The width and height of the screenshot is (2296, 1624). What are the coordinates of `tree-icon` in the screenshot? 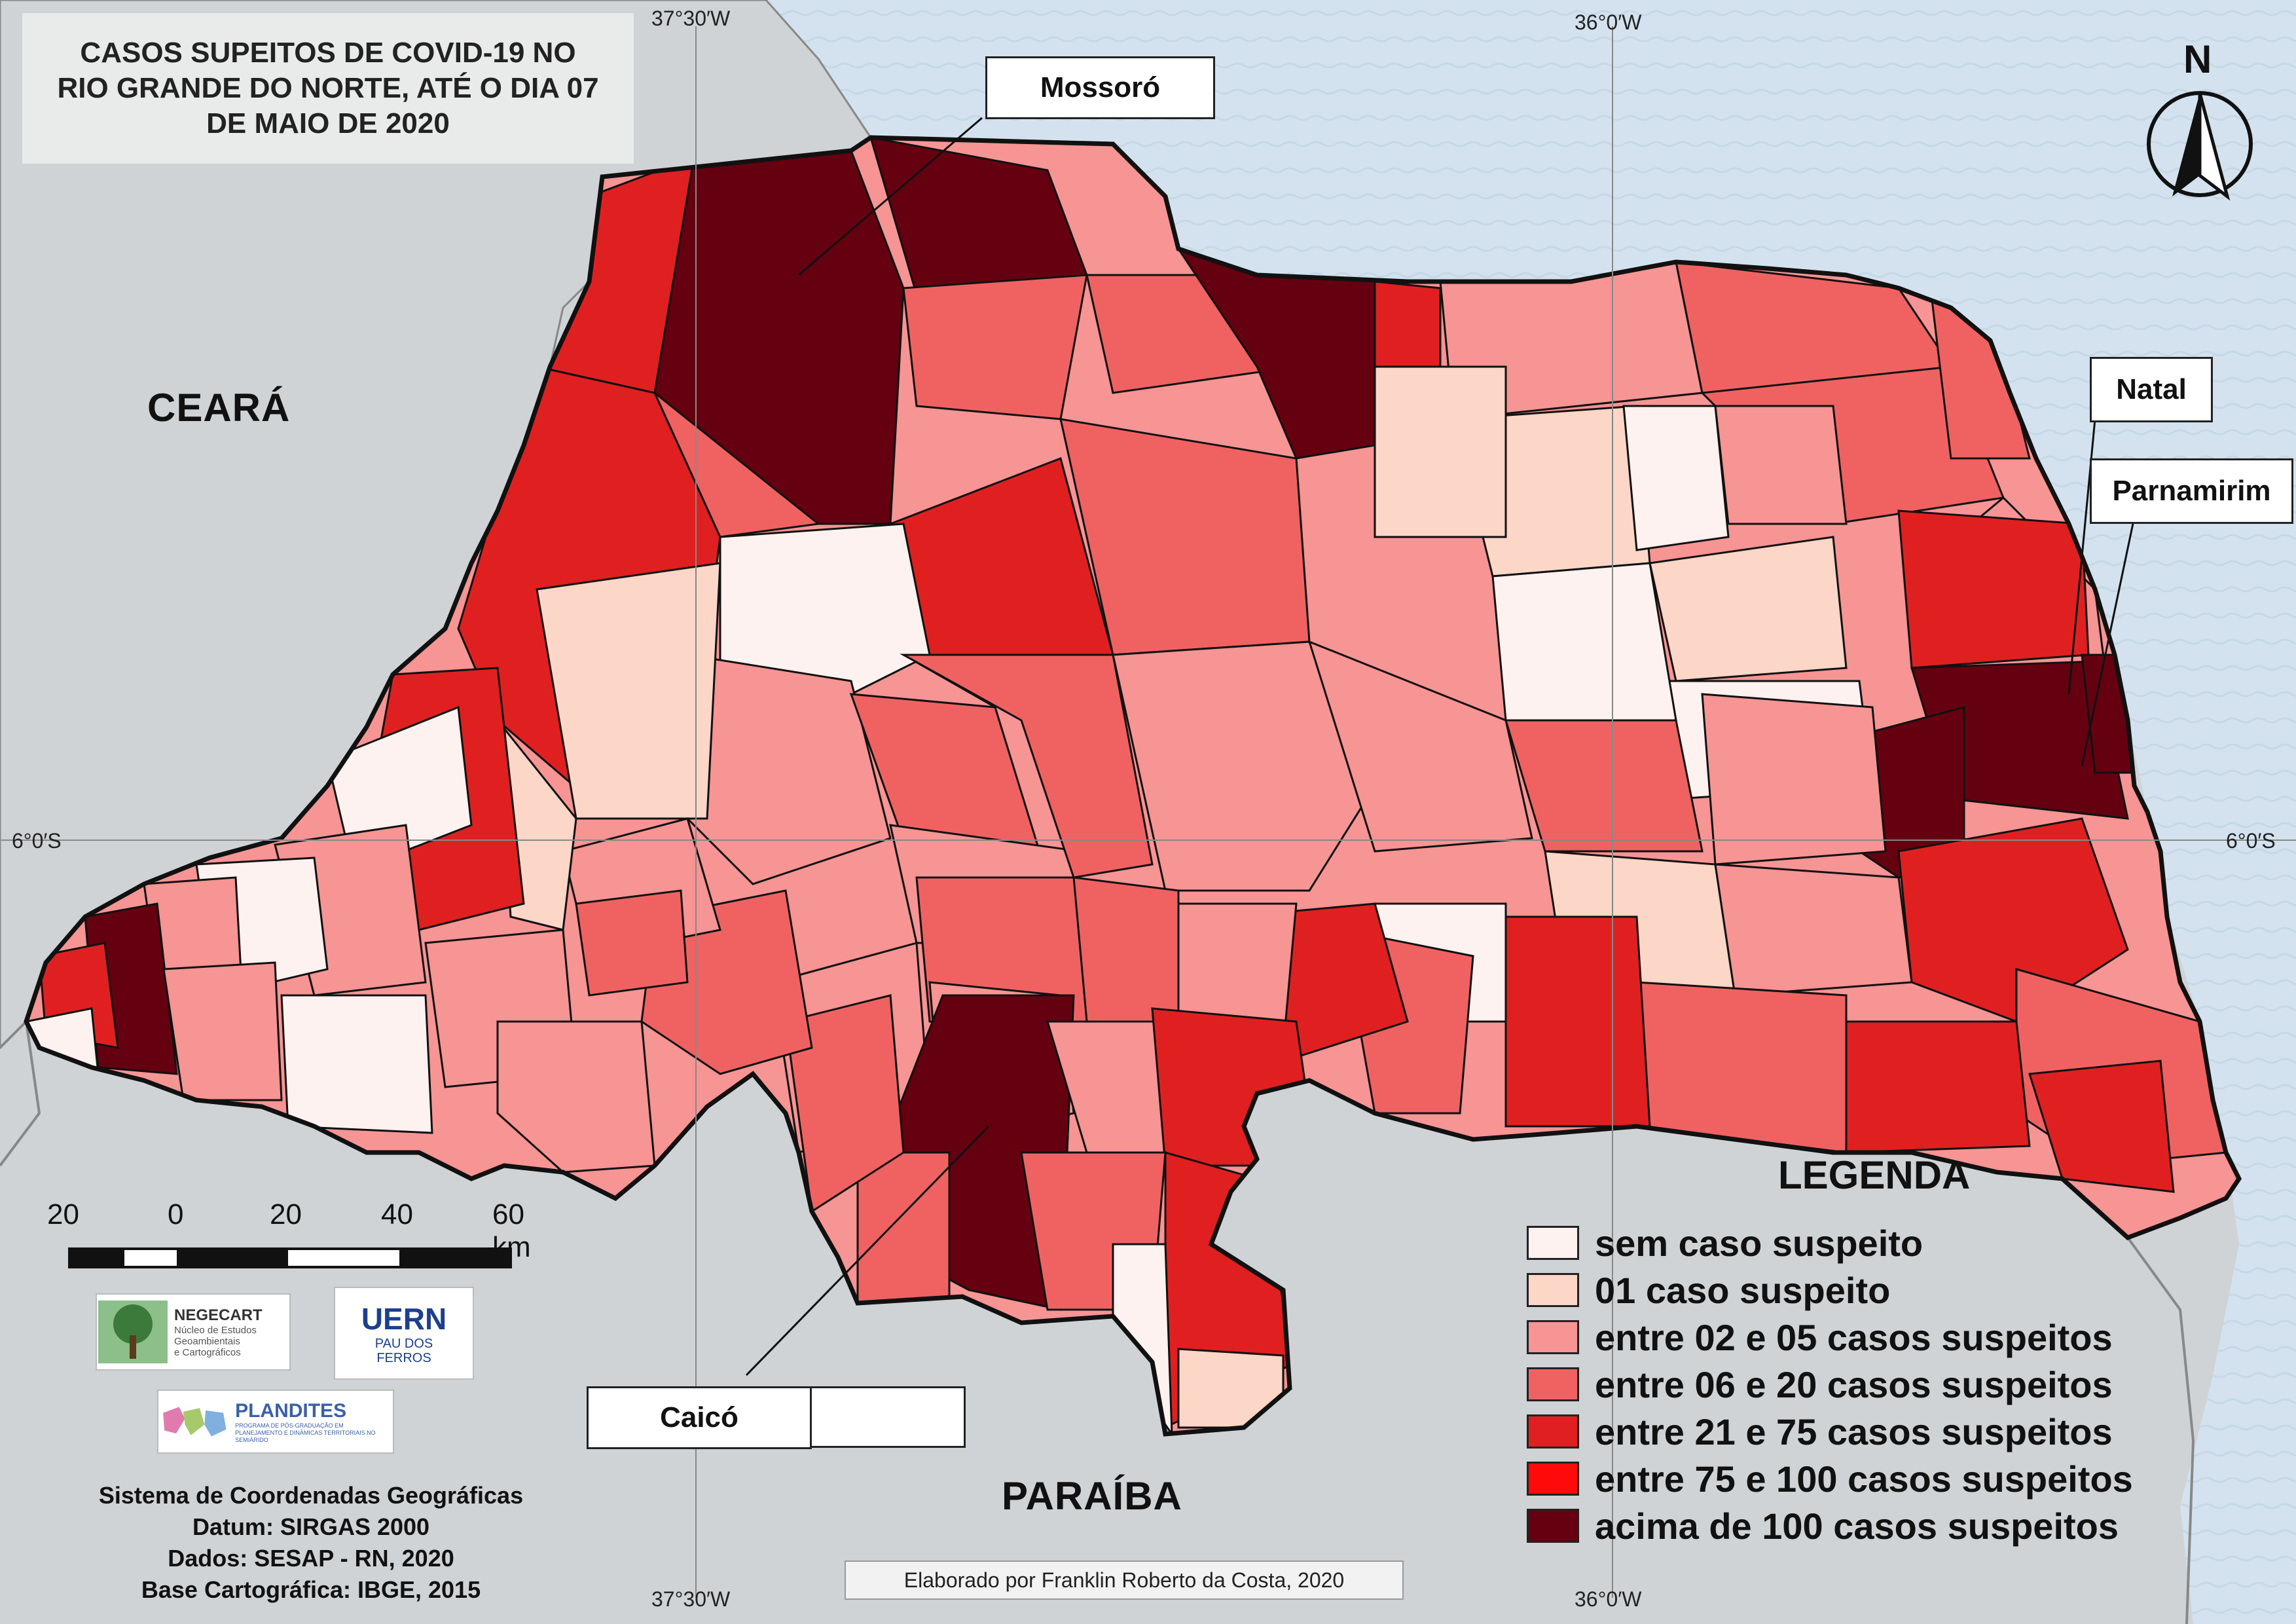 It's located at (133, 1332).